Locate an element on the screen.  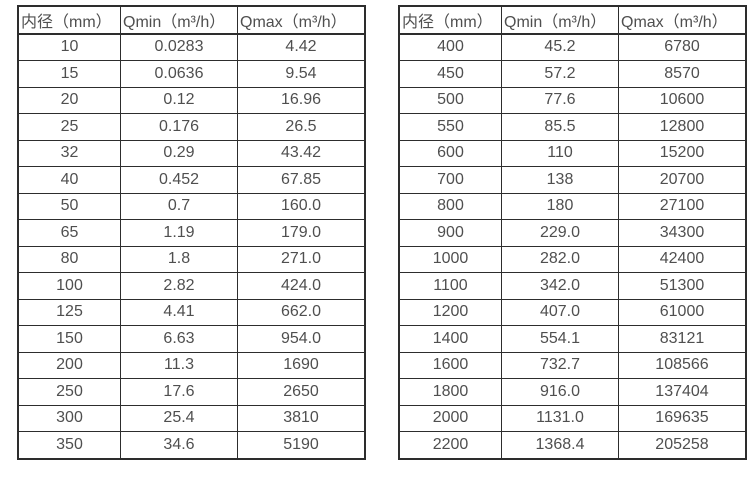
table-row: 2000 1131.0 169635 is located at coordinates (572, 418).